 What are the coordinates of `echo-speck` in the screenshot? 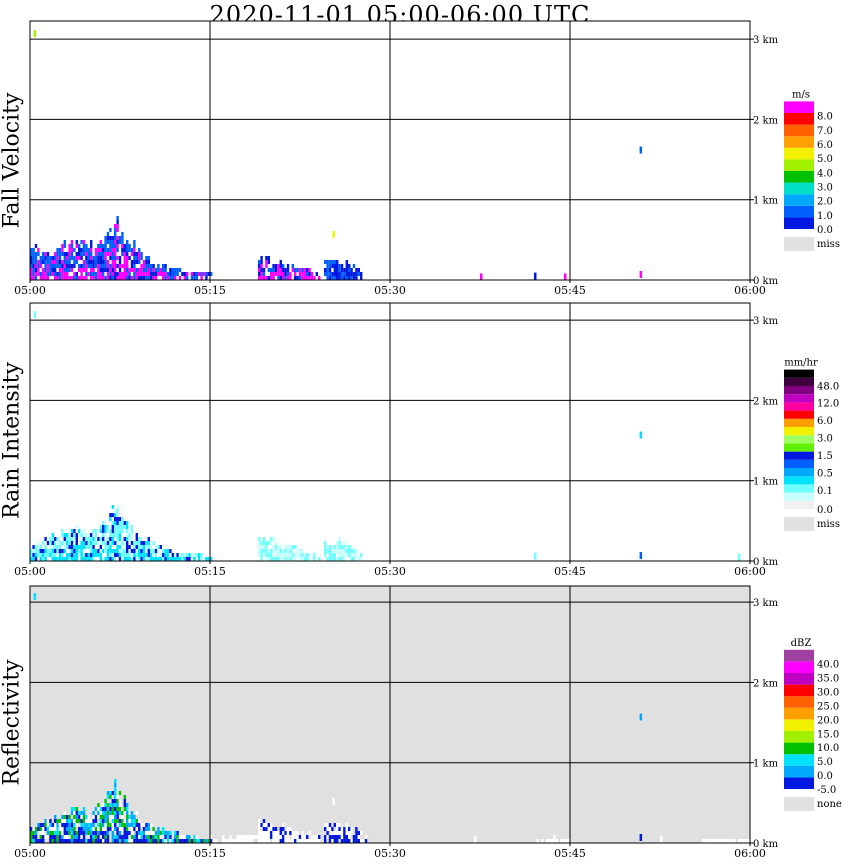 It's located at (641, 274).